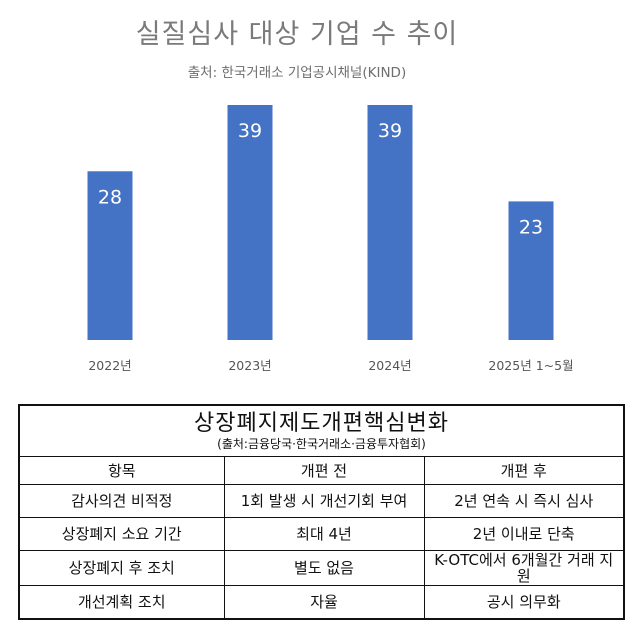 This screenshot has width=640, height=637. What do you see at coordinates (390, 131) in the screenshot?
I see `bar-value-label-2: 39` at bounding box center [390, 131].